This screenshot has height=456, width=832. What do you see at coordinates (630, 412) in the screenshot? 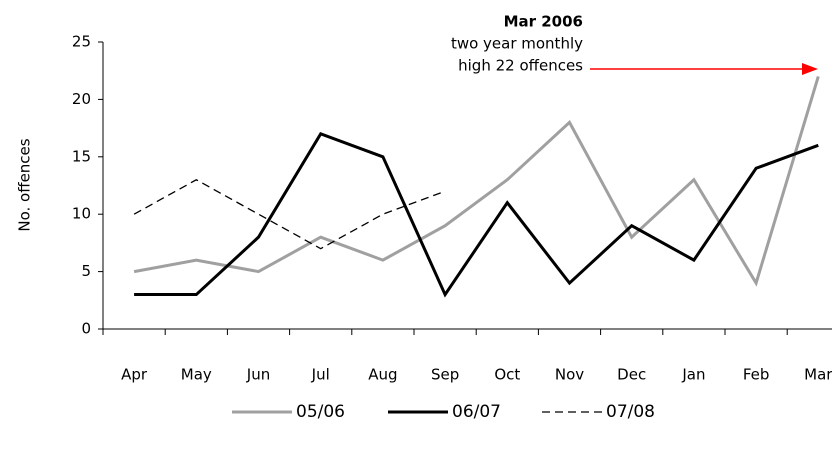
I see `legend-label: 07/08` at bounding box center [630, 412].